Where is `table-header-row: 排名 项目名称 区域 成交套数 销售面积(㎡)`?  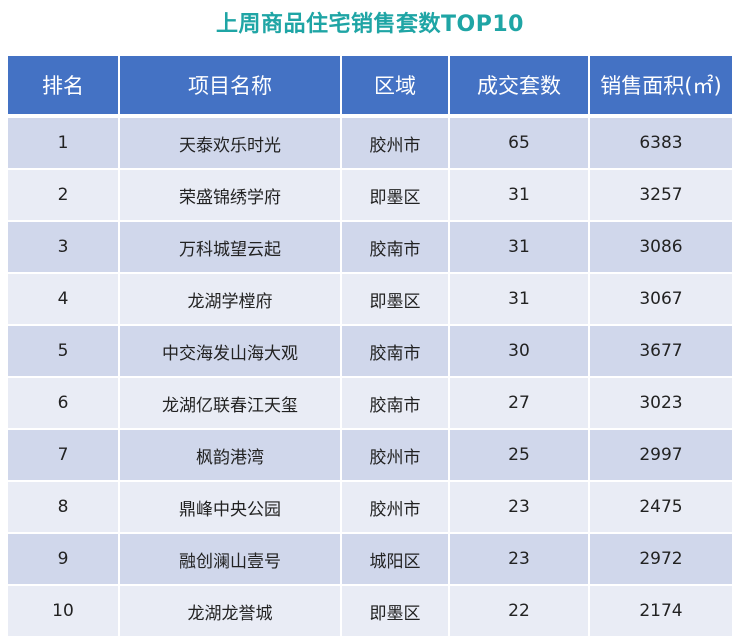
table-header-row: 排名 项目名称 区域 成交套数 销售面积(㎡) is located at coordinates (370, 87).